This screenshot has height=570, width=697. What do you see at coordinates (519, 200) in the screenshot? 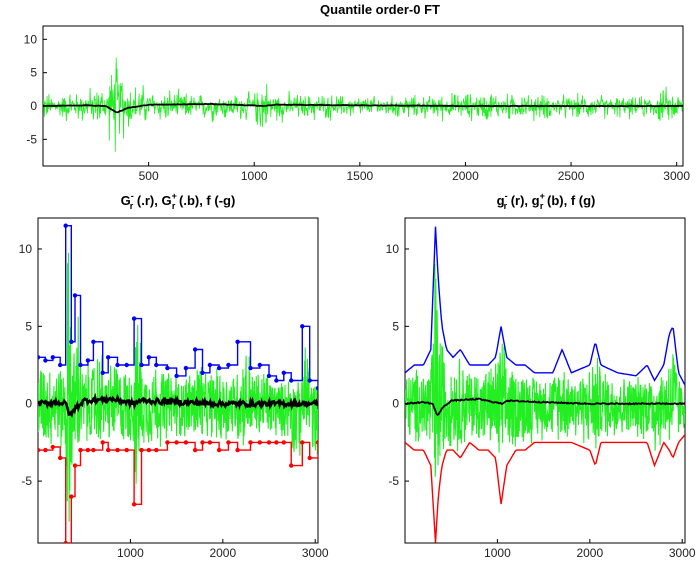
I see `title-br-a-rest: (r),` at bounding box center [519, 200].